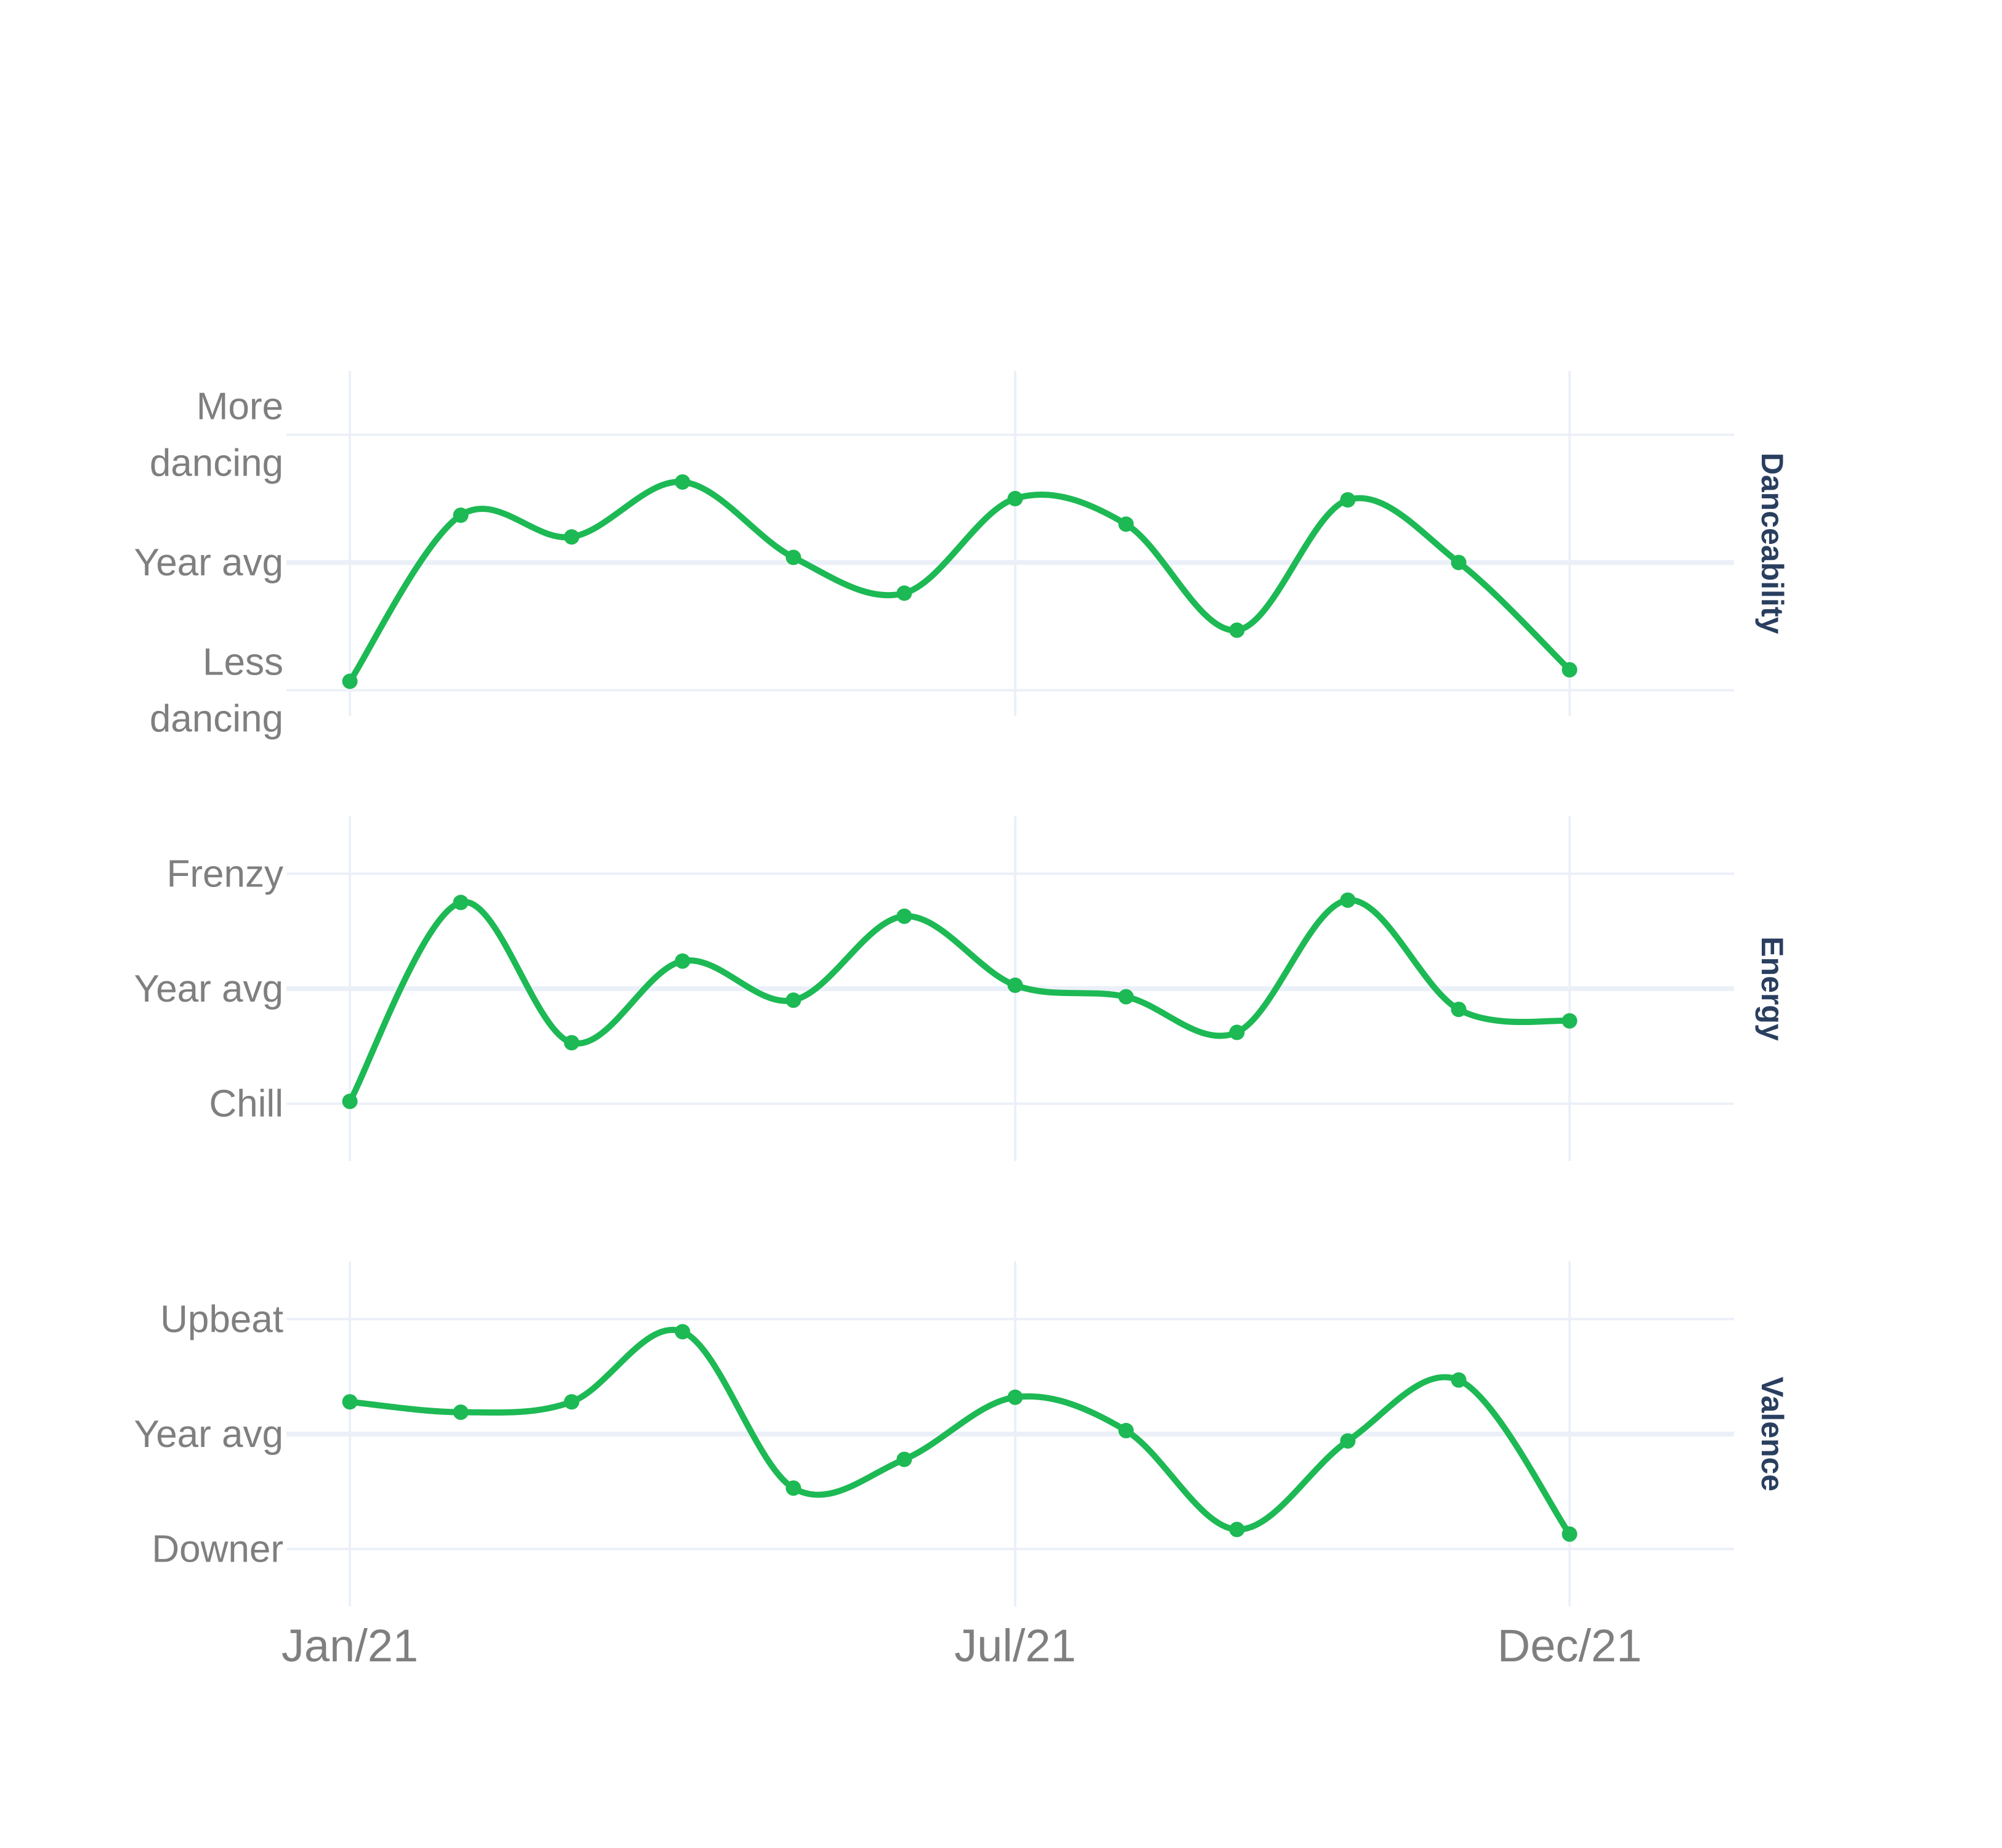 The height and width of the screenshot is (1848, 2002). I want to click on x-tick-label: Dec/21, so click(1569, 1645).